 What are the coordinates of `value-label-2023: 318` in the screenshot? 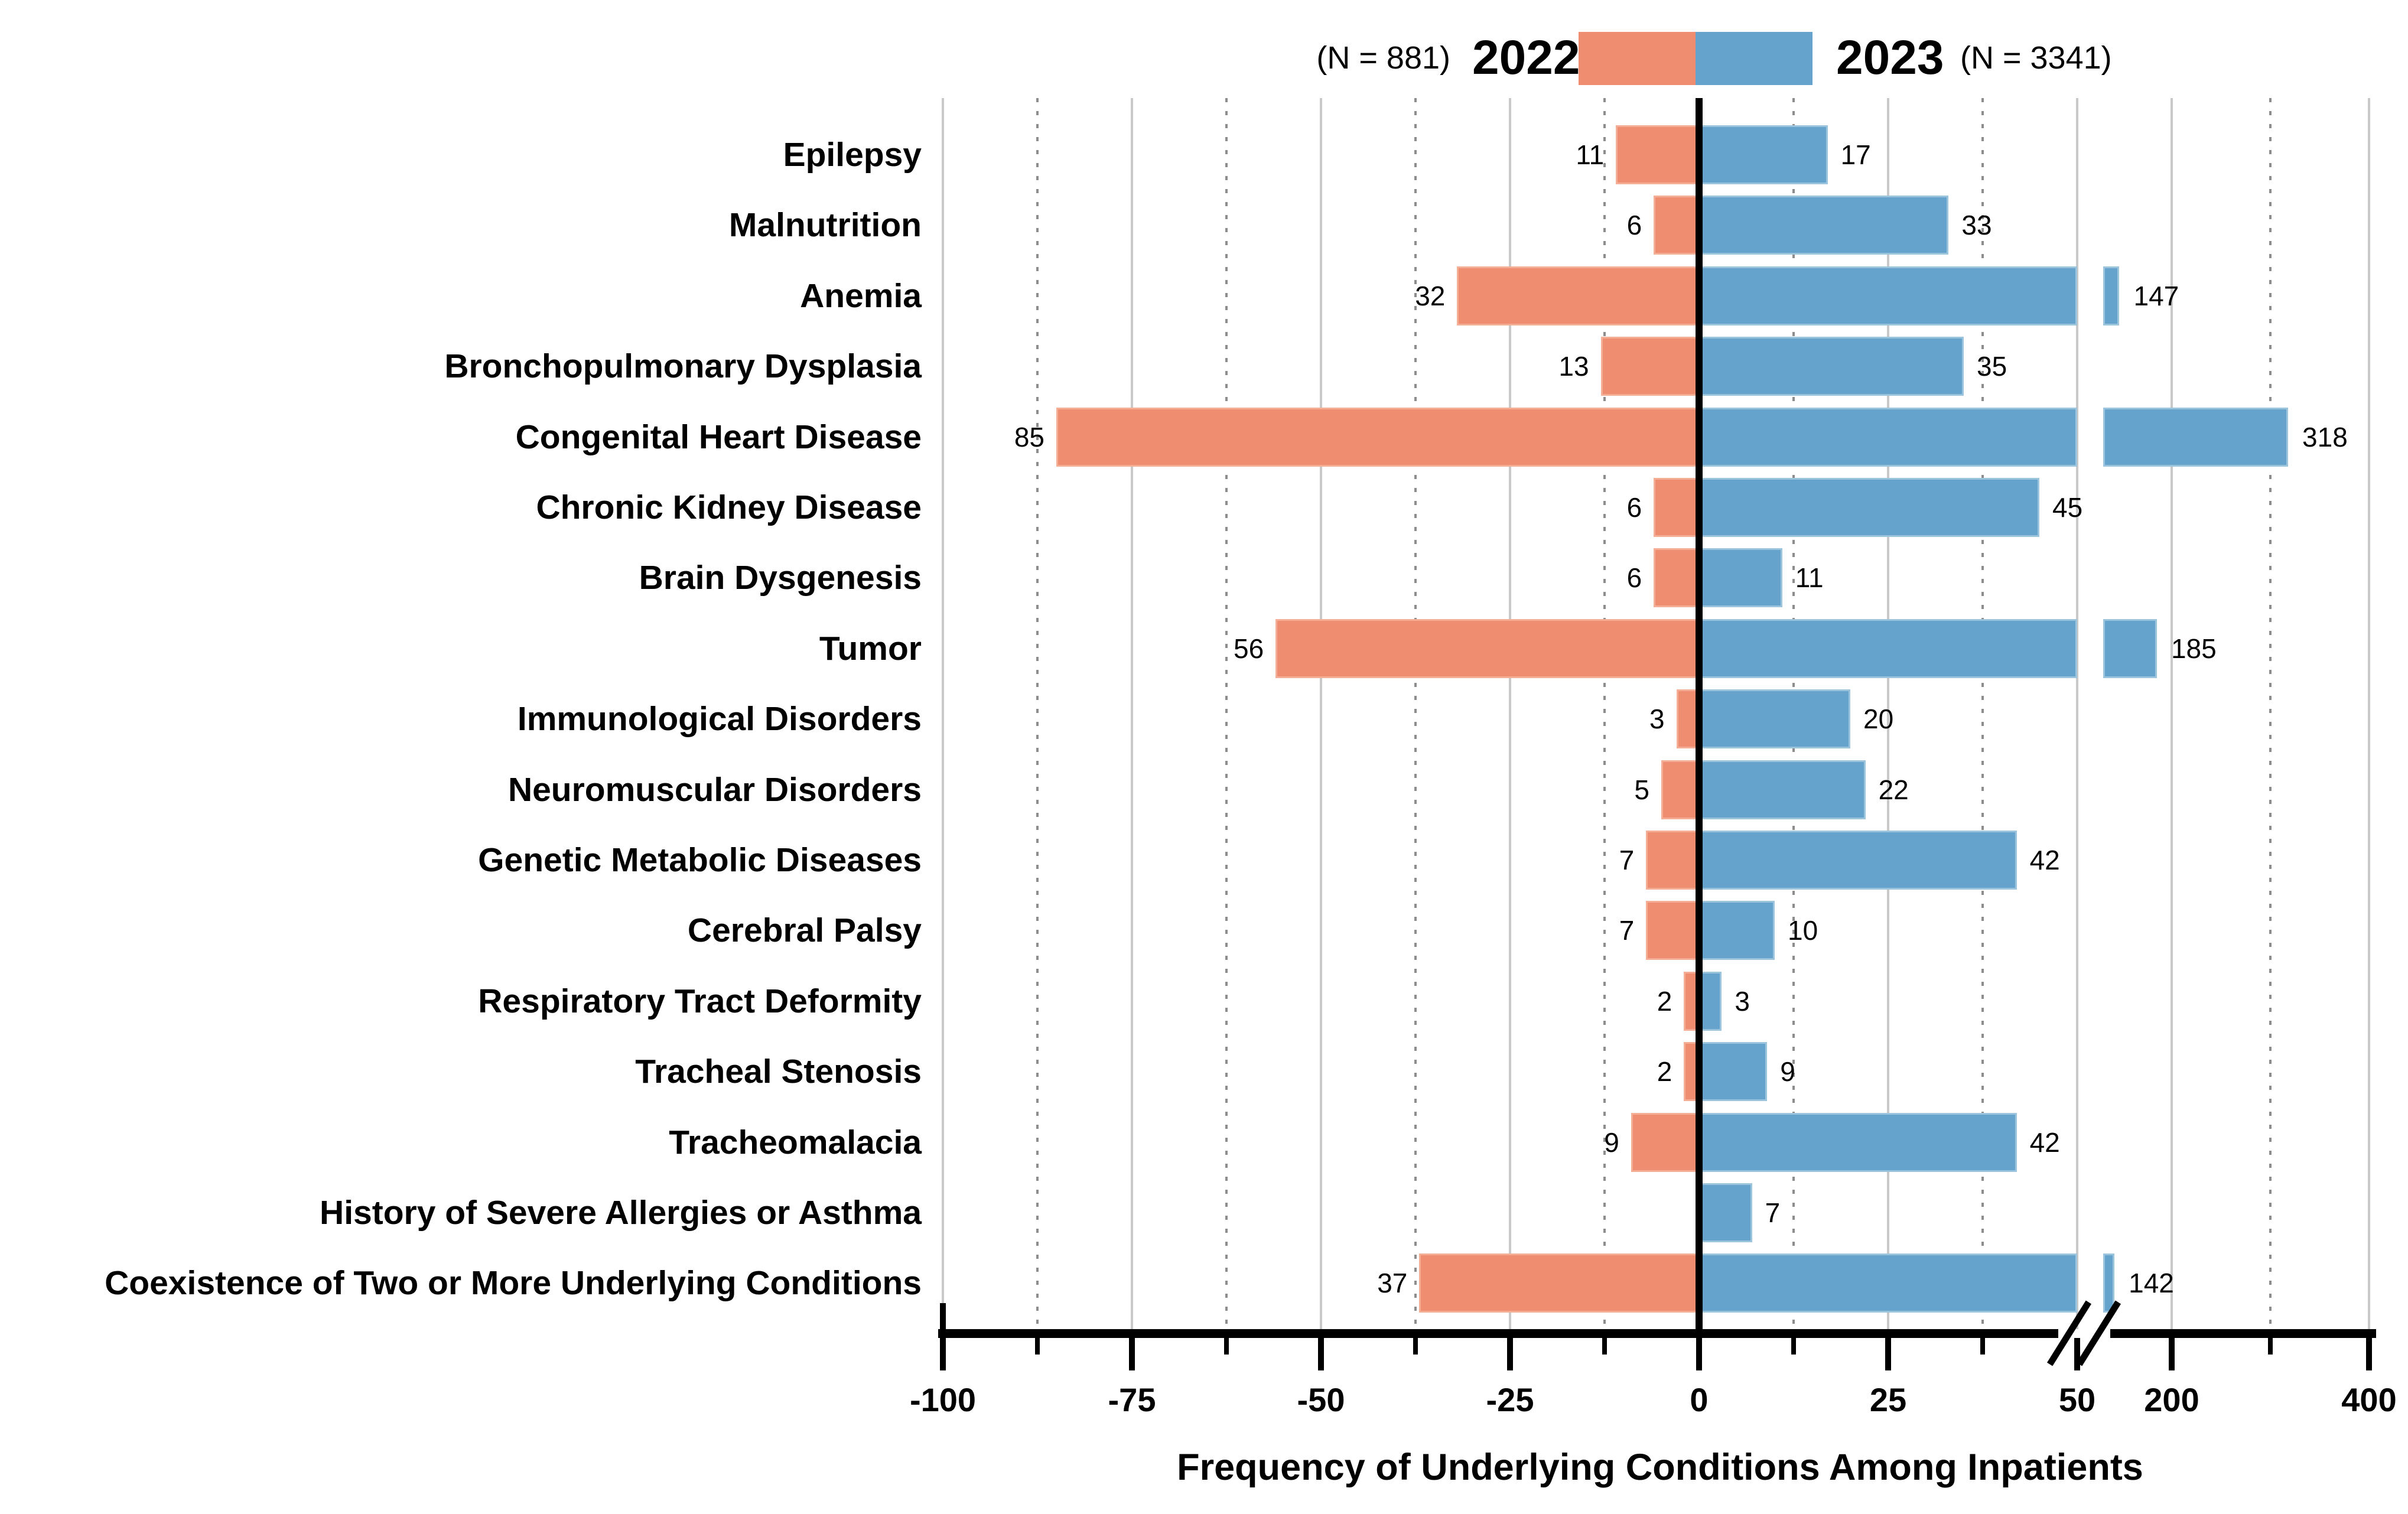 It's located at (2325, 437).